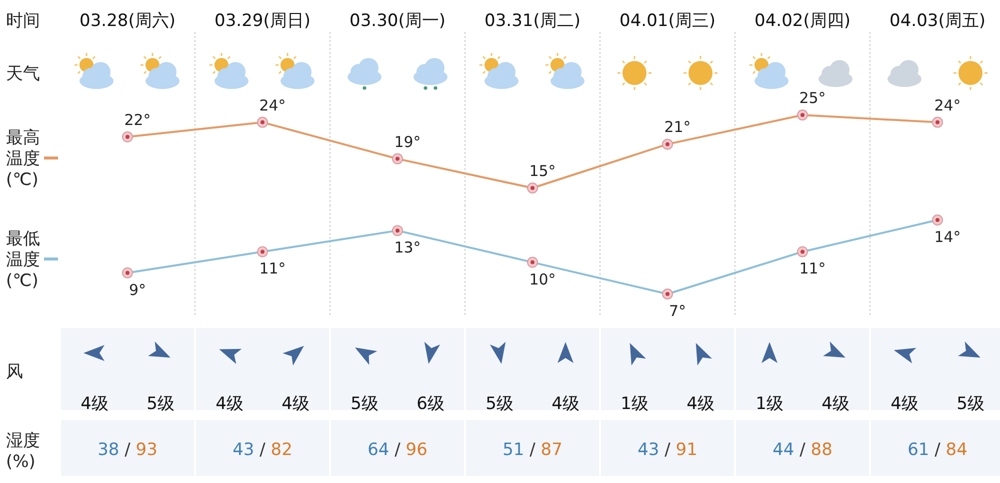 The image size is (1000, 483). What do you see at coordinates (262, 450) in the screenshot?
I see `text: 43 / 82` at bounding box center [262, 450].